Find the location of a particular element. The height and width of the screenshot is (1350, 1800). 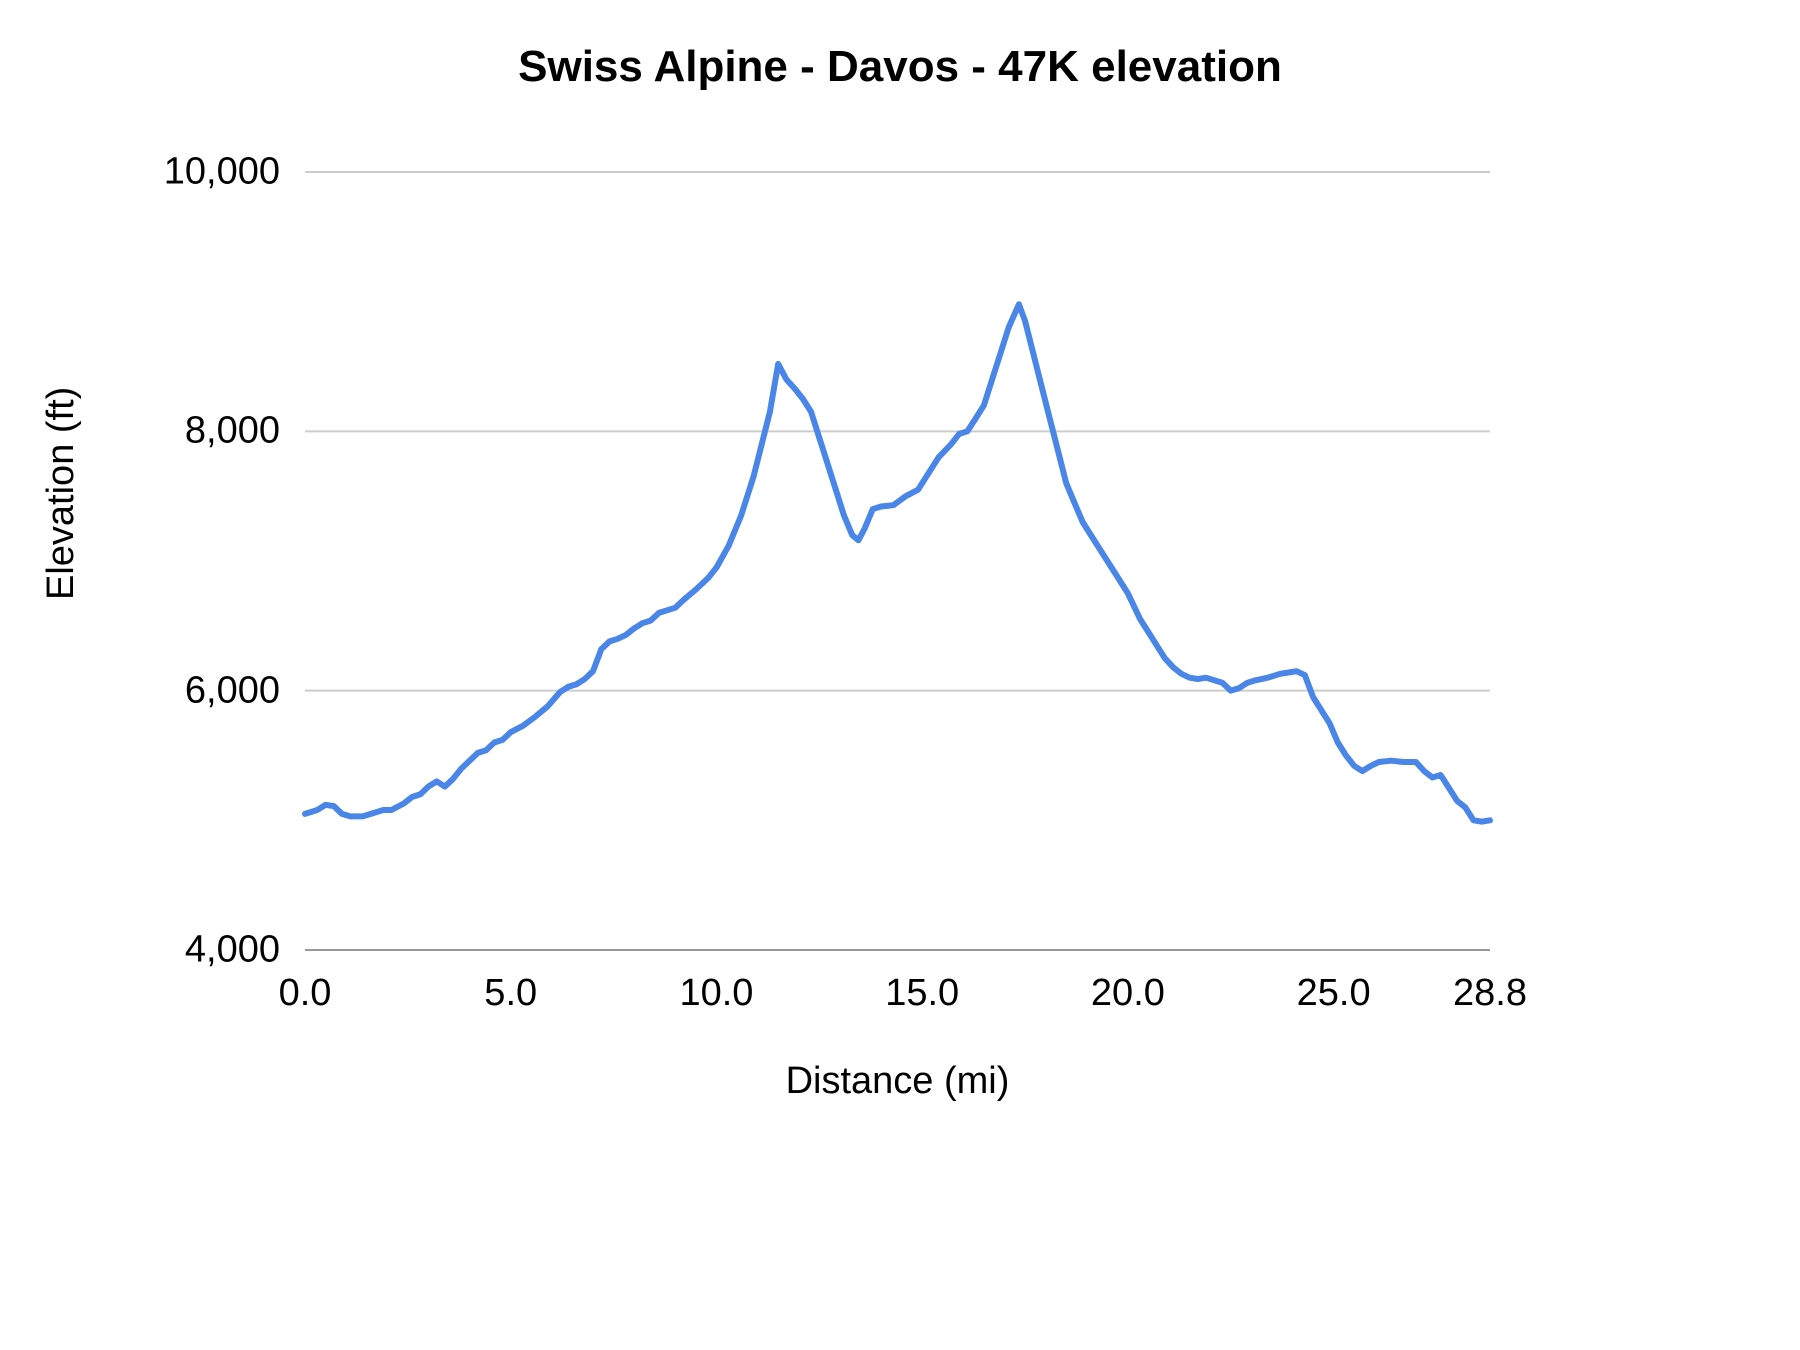

x-tick-label: 10.0 is located at coordinates (716, 993).